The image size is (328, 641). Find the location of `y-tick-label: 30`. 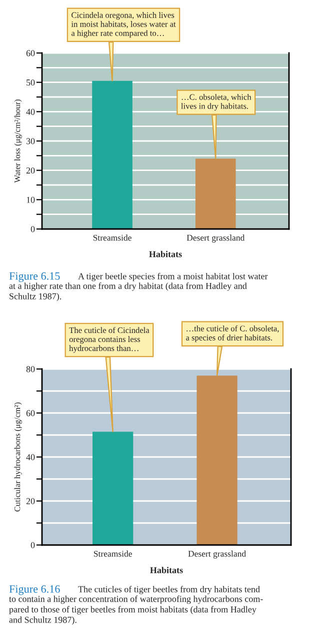

y-tick-label: 30 is located at coordinates (30, 141).